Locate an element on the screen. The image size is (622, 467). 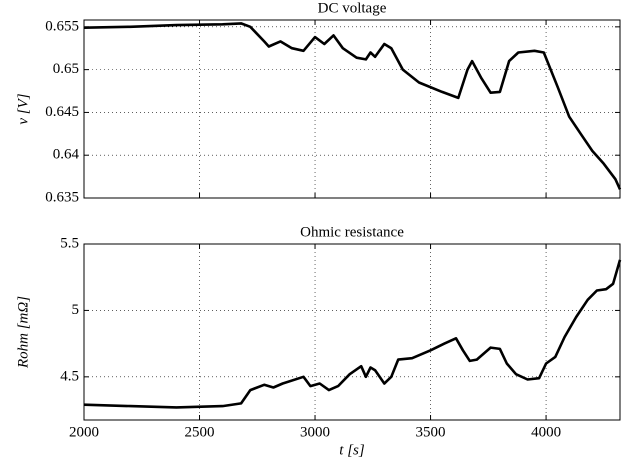
x-tick-label: 4000 is located at coordinates (546, 432).